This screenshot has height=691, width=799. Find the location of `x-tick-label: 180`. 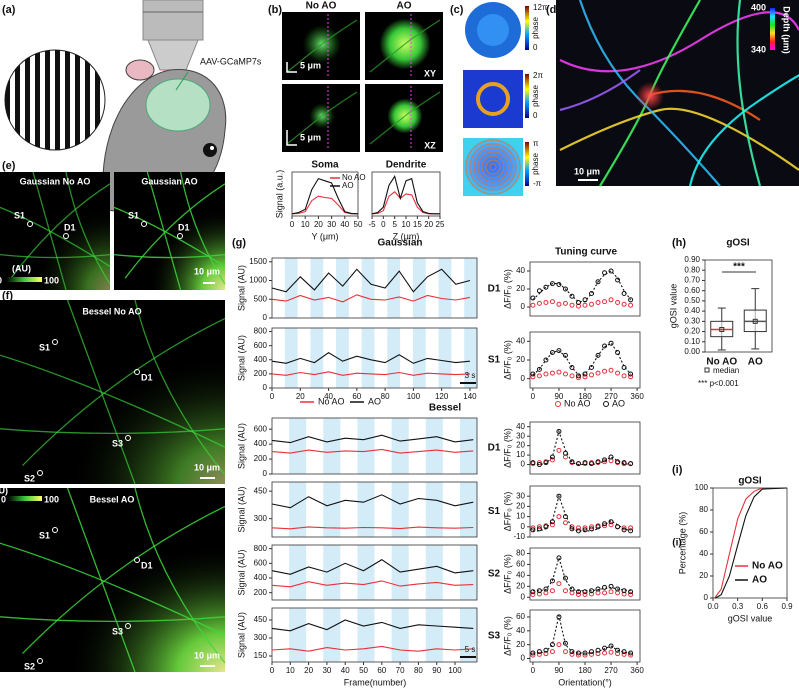

x-tick-label: 180 is located at coordinates (585, 670).